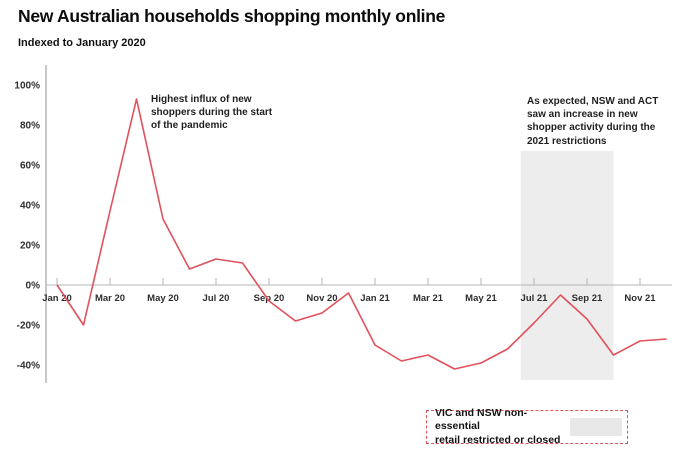 Image resolution: width=681 pixels, height=455 pixels. I want to click on x-tick-label: Mar 21, so click(428, 298).